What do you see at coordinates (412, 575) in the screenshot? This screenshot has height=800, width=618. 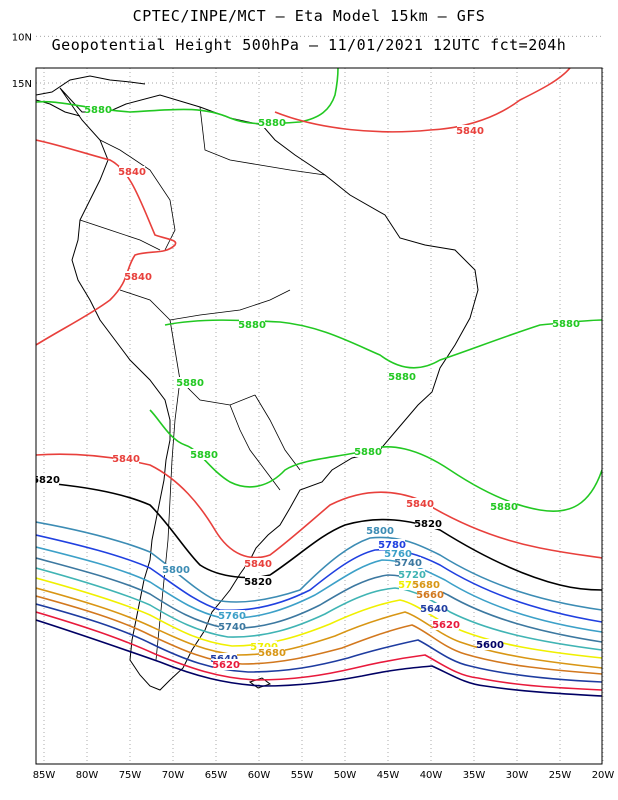 I see `contour-label: 5720` at bounding box center [412, 575].